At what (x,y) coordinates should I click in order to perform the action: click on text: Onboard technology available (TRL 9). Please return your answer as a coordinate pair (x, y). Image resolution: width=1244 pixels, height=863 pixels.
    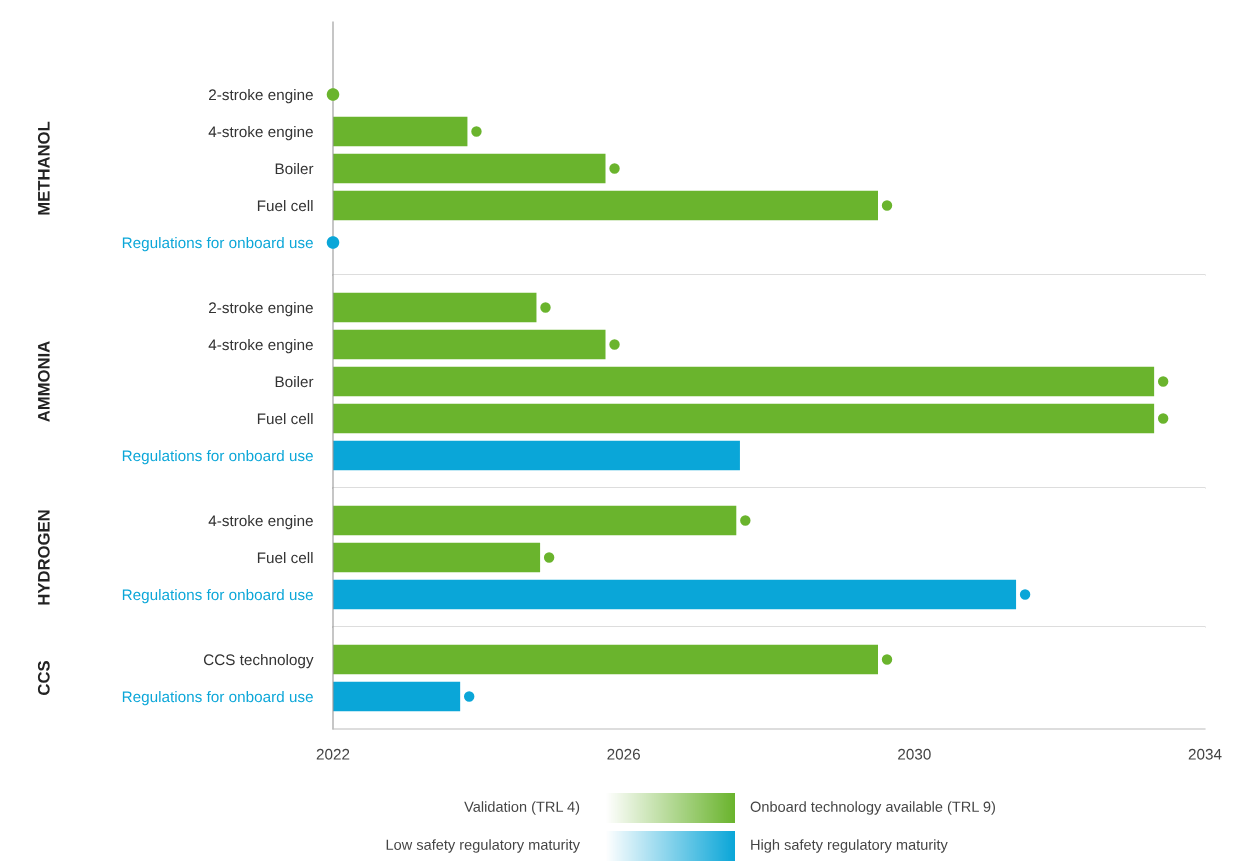
    Looking at the image, I should click on (872, 808).